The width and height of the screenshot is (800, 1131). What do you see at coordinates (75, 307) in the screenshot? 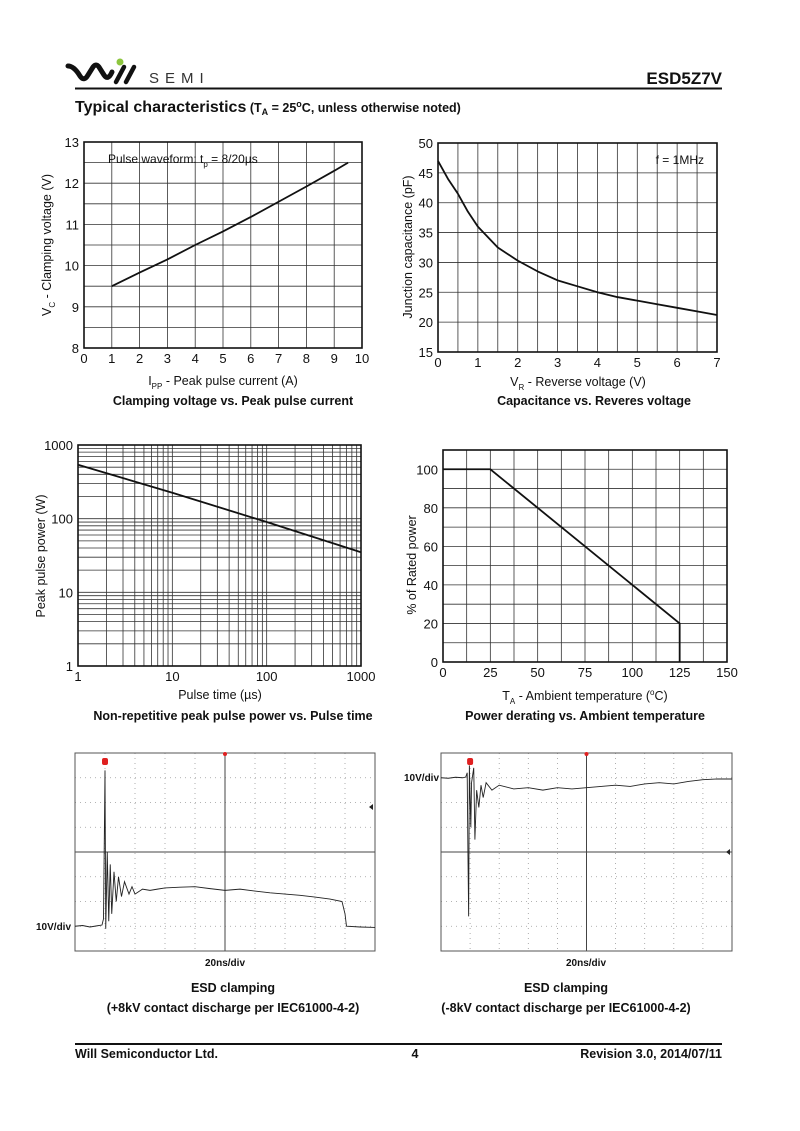
I see `y-tick-label: 9` at bounding box center [75, 307].